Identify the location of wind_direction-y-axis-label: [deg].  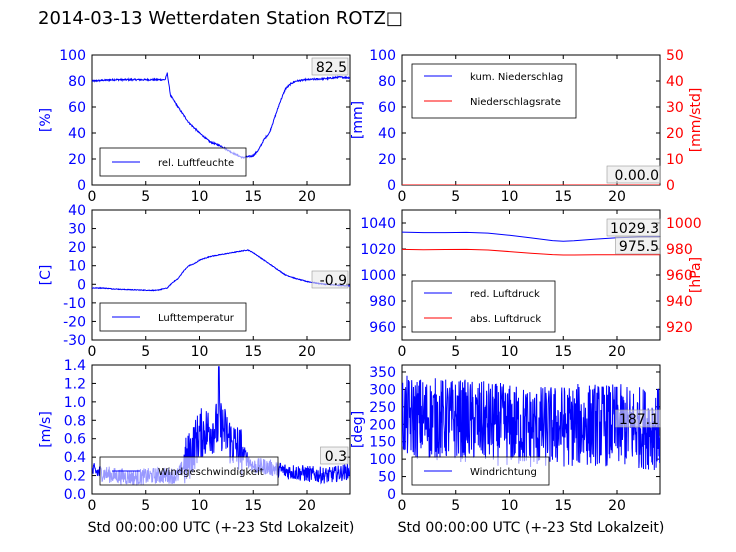
(358, 429).